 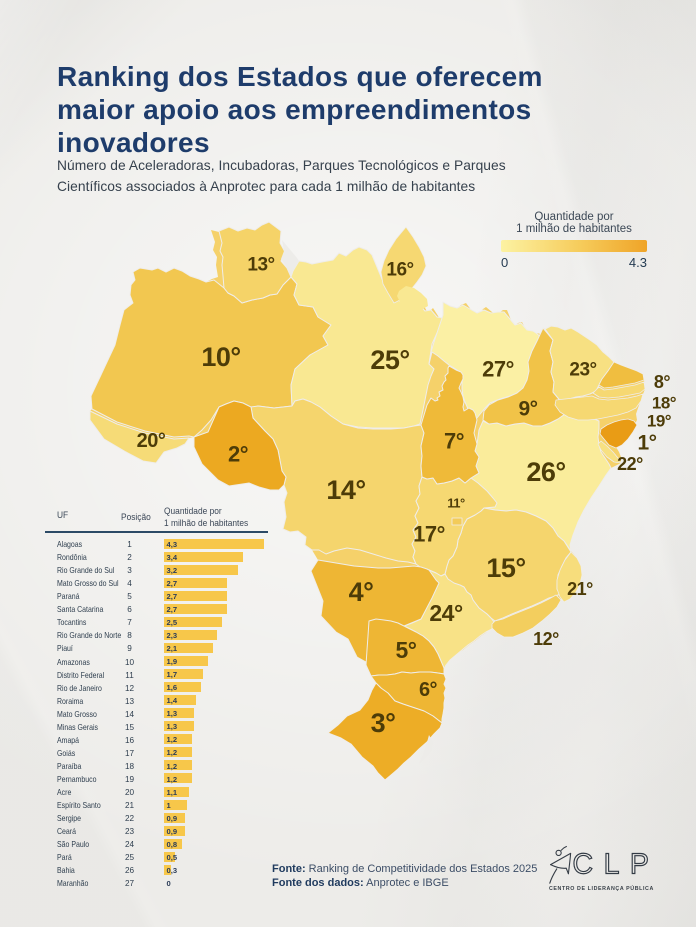 What do you see at coordinates (527, 409) in the screenshot?
I see `svg-text: 9°` at bounding box center [527, 409].